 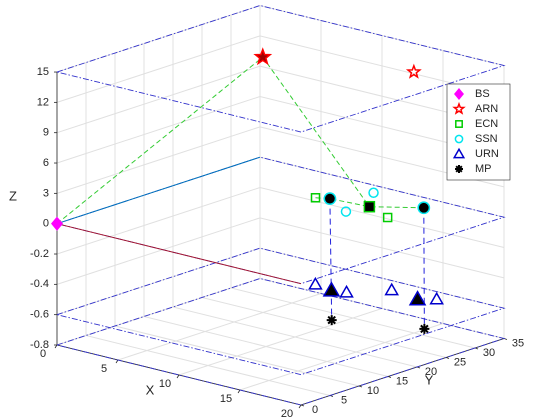 I want to click on legend-label: SSN, so click(x=486, y=139).